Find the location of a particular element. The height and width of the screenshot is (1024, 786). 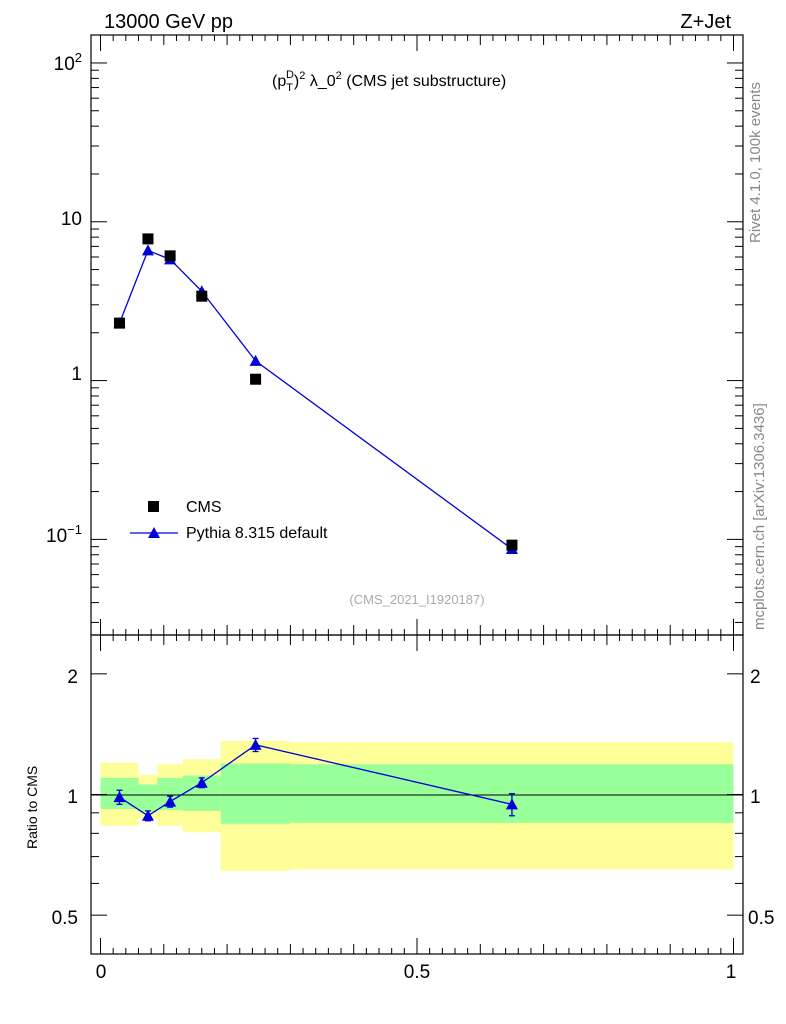

ratio-y-tick-label-1: 1 is located at coordinates (72, 797).